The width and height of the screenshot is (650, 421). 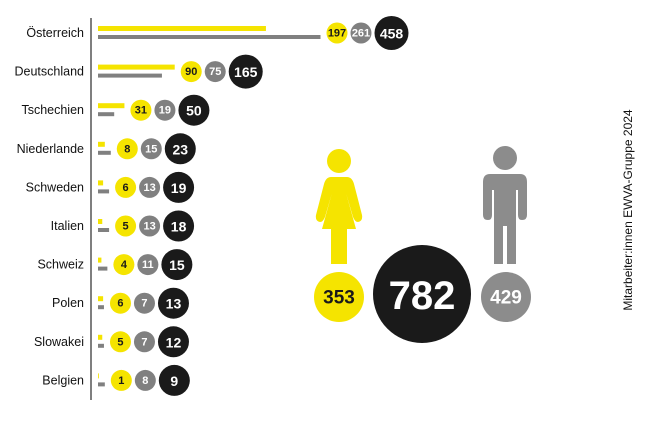 I want to click on value-total: 19, so click(x=179, y=187).